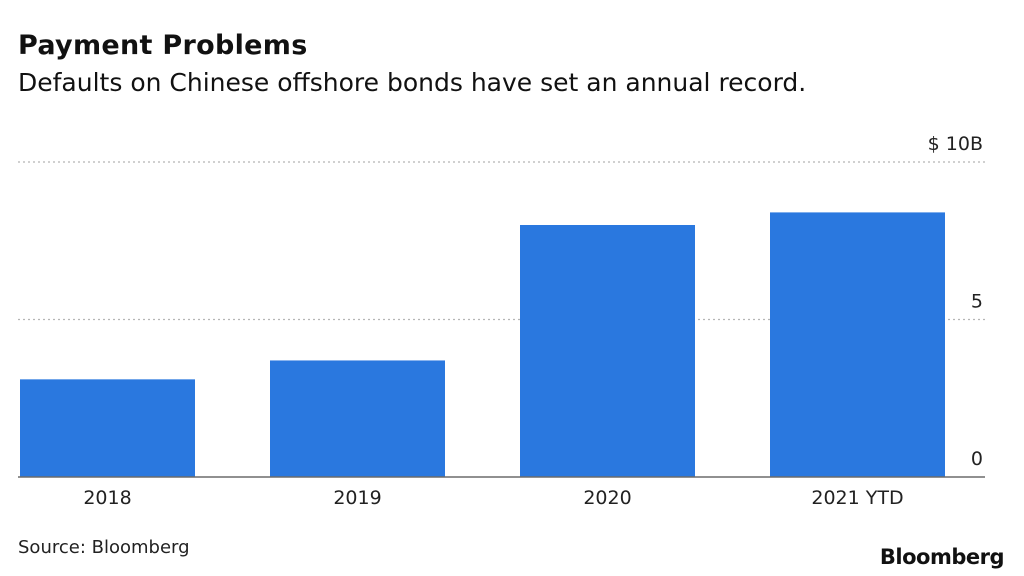 This screenshot has height=576, width=1024. What do you see at coordinates (163, 45) in the screenshot?
I see `chart-title: Payment Problems` at bounding box center [163, 45].